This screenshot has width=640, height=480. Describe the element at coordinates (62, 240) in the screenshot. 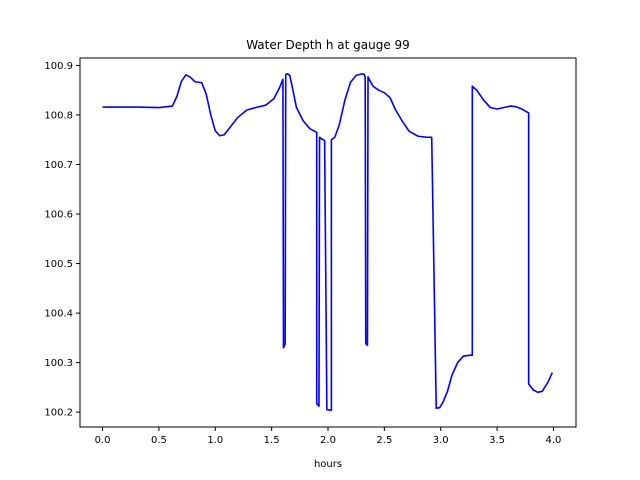

I see `y-axis: 100.2 100.3 100.4 100.5 100.6 100.7 100.8 100.9` at that location.